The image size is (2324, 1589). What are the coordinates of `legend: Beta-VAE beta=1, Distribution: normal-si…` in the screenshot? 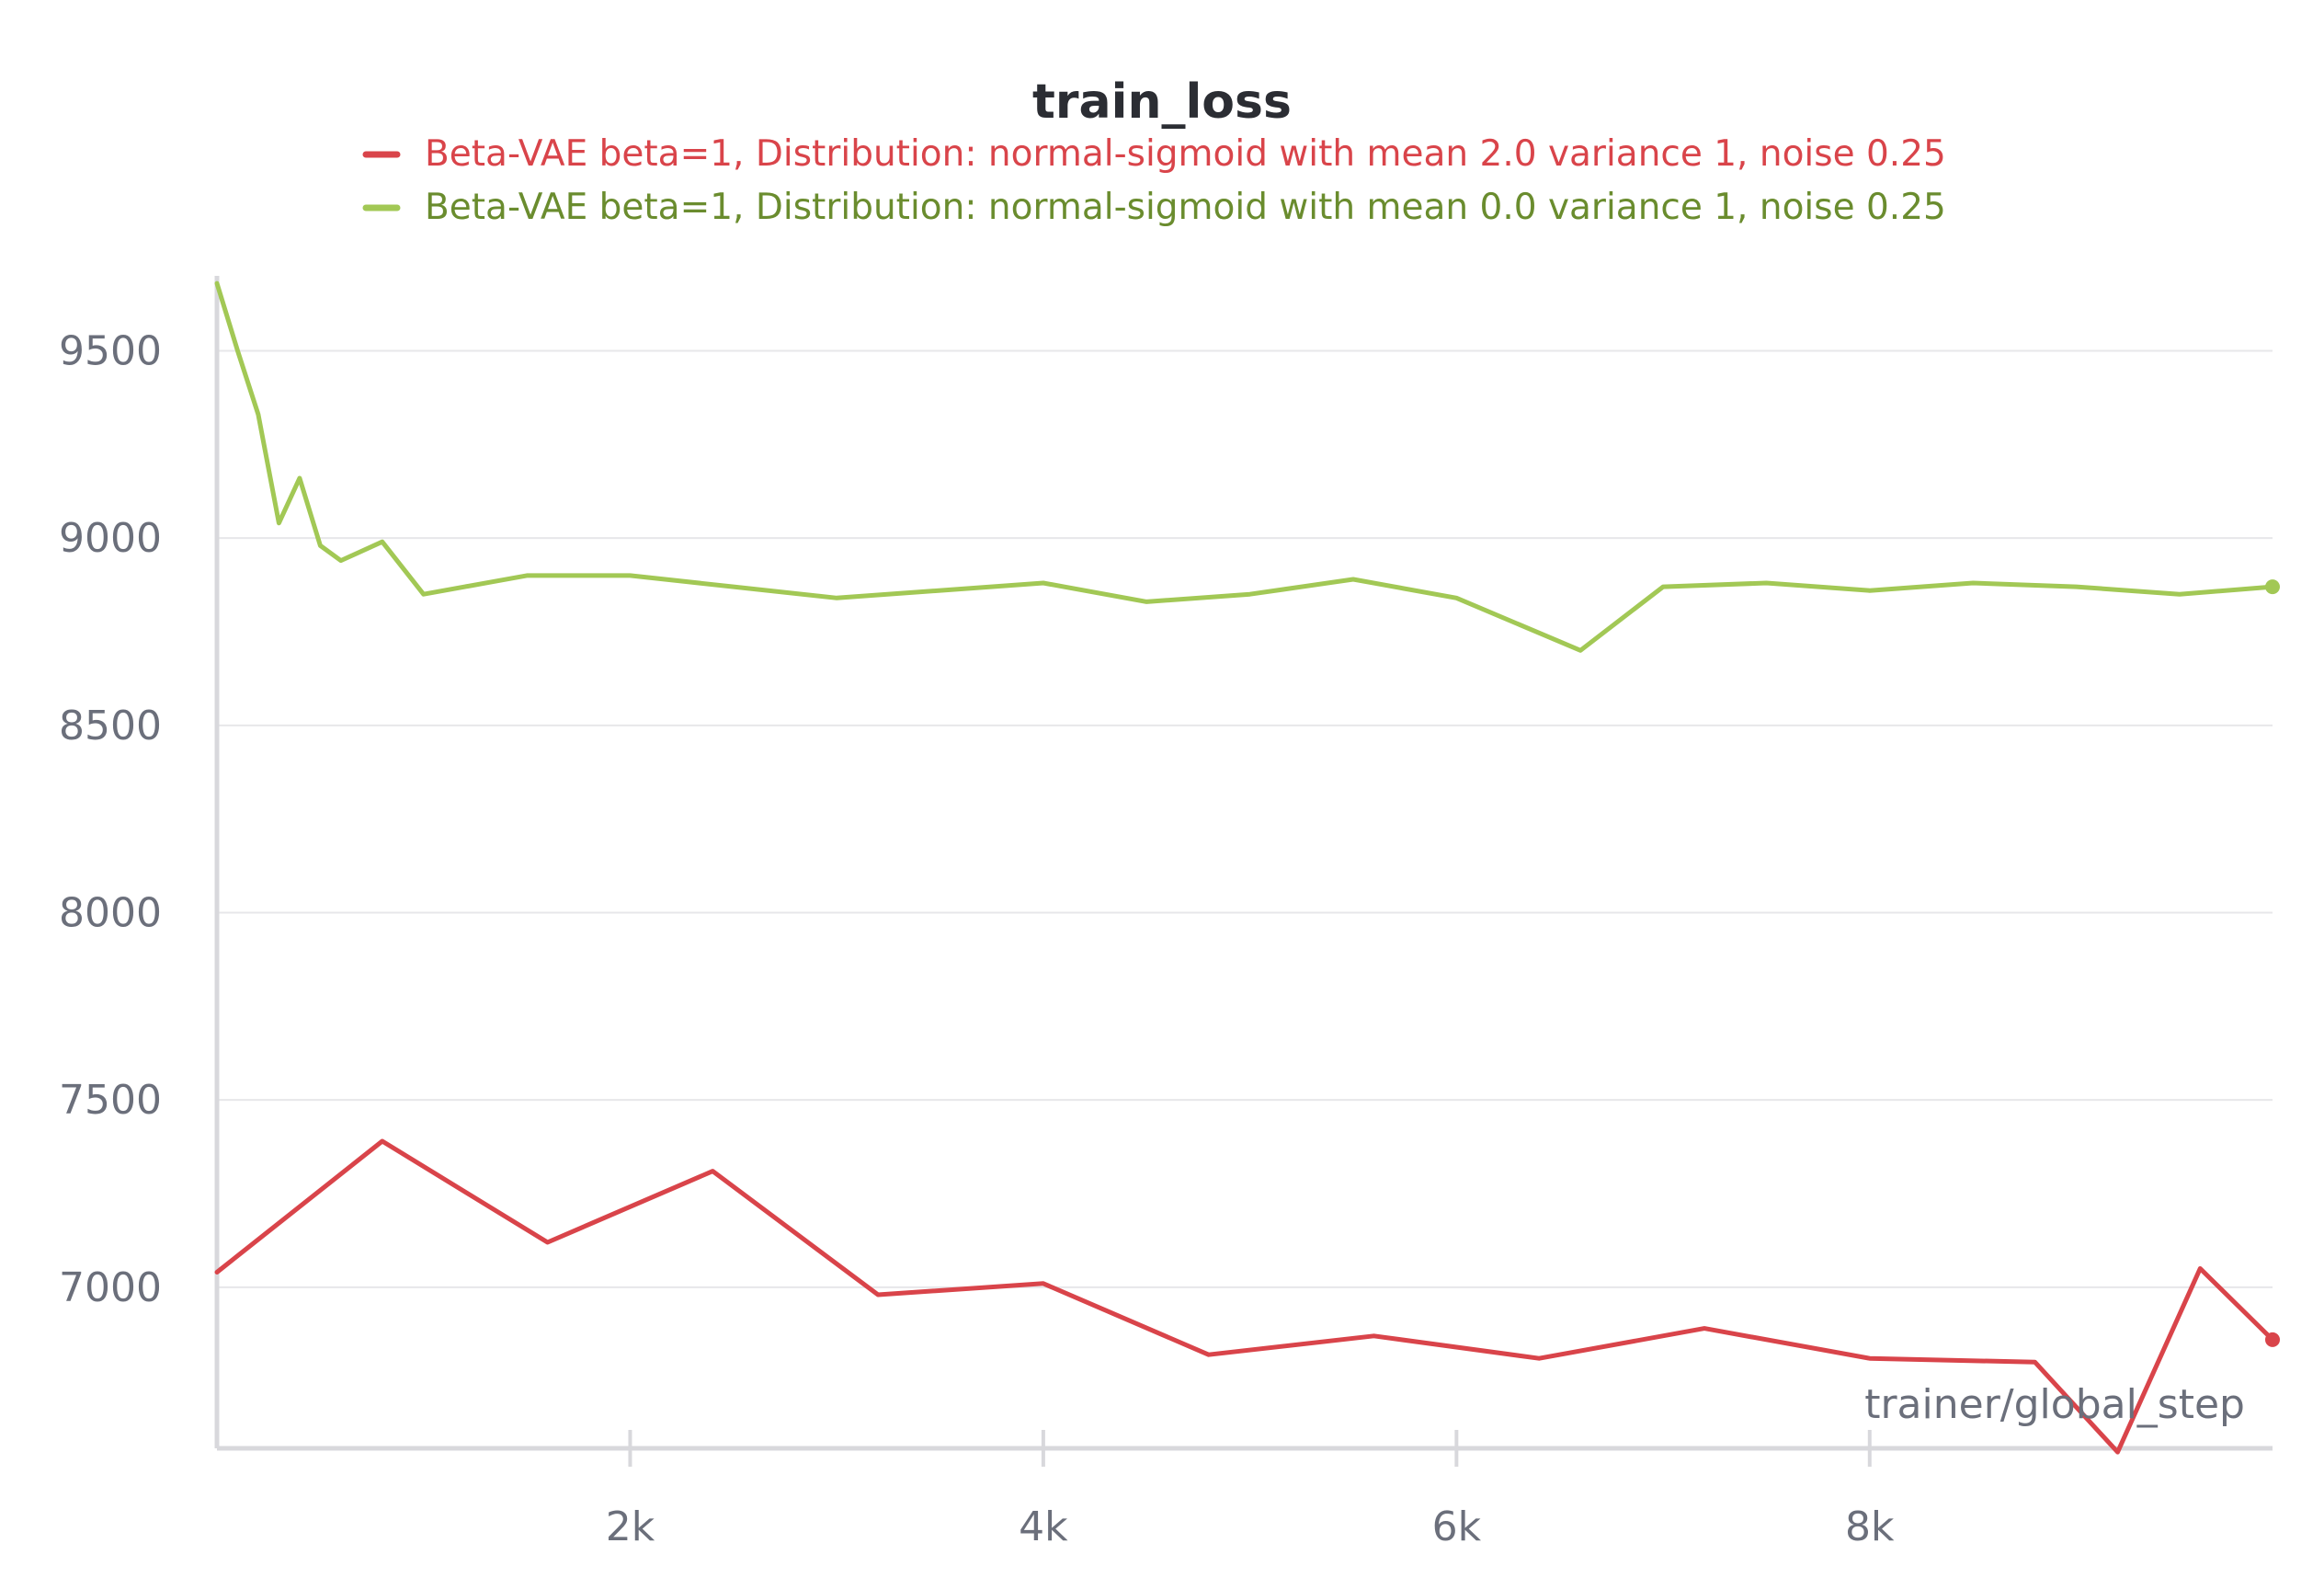 It's located at (1154, 181).